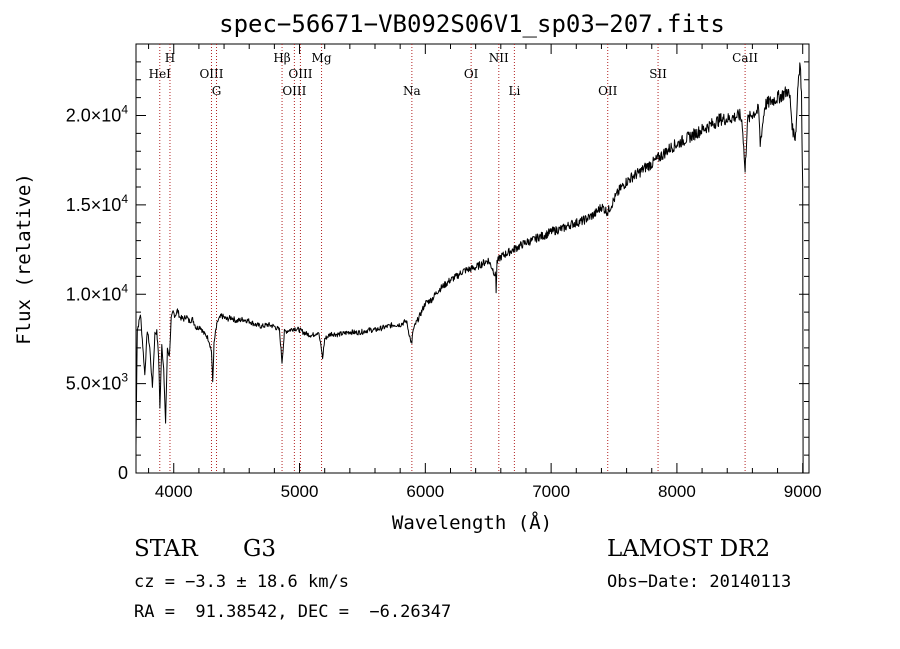 Image resolution: width=900 pixels, height=649 pixels. Describe the element at coordinates (123, 473) in the screenshot. I see `y-tick-label: 0` at that location.